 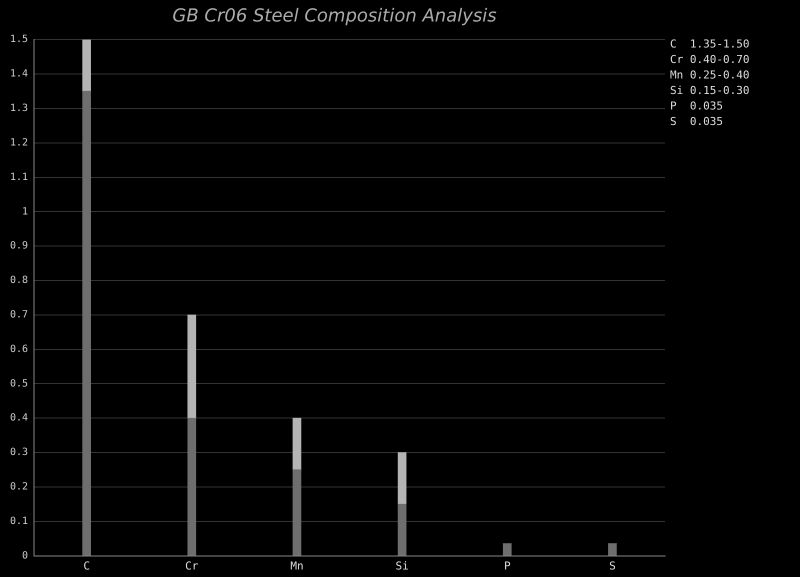 I want to click on y-tick-label: 0.5, so click(x=19, y=384).